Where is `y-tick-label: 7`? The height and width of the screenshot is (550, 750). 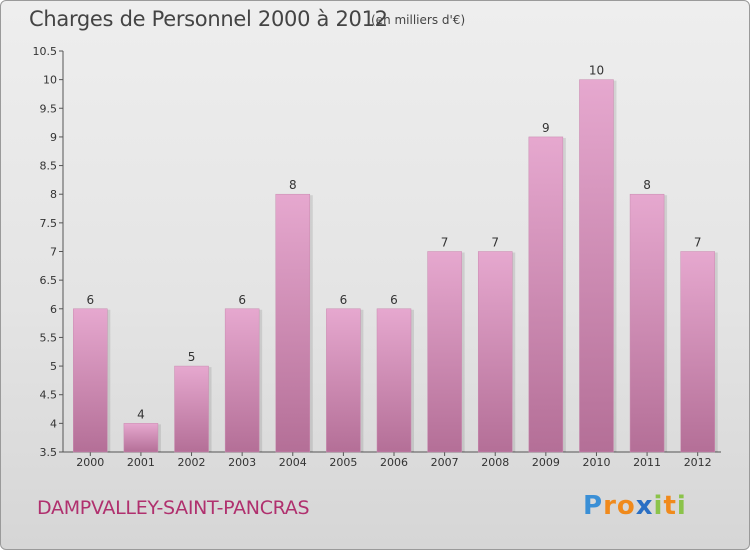 y-tick-label: 7 is located at coordinates (53, 252).